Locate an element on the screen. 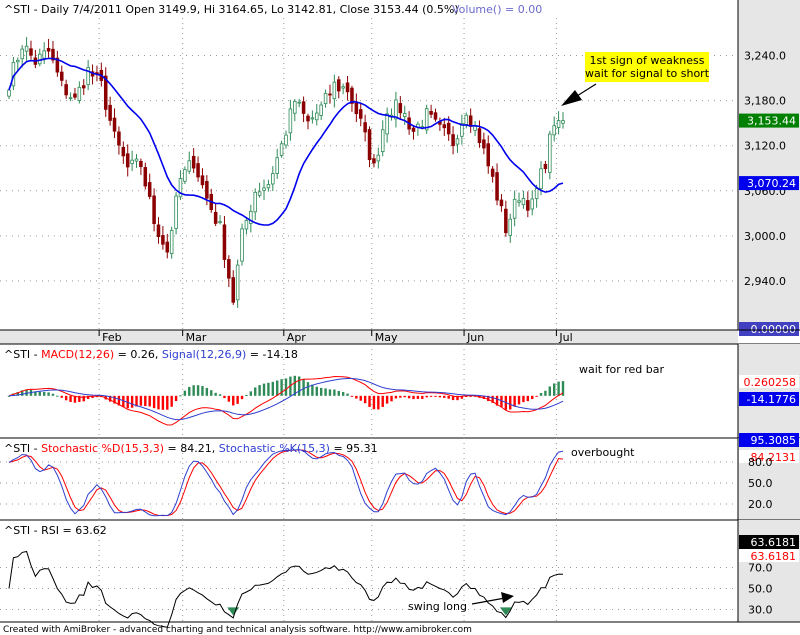  price-value-badges: 3,153.443,070.240.00000 is located at coordinates (769, 224).